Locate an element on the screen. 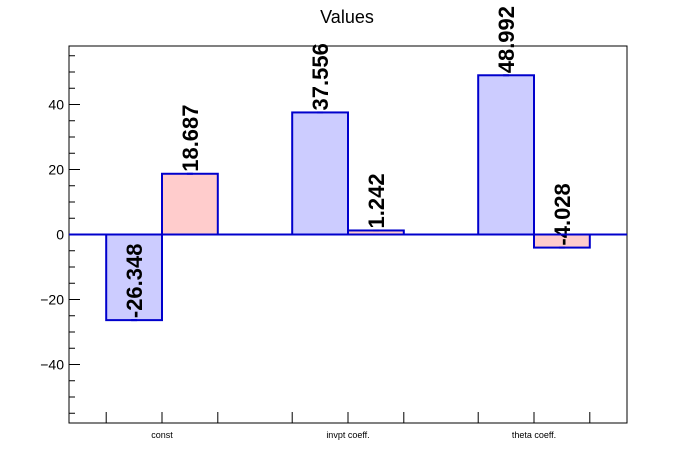 The width and height of the screenshot is (696, 472). x-category-label: theta coeff. is located at coordinates (534, 435).